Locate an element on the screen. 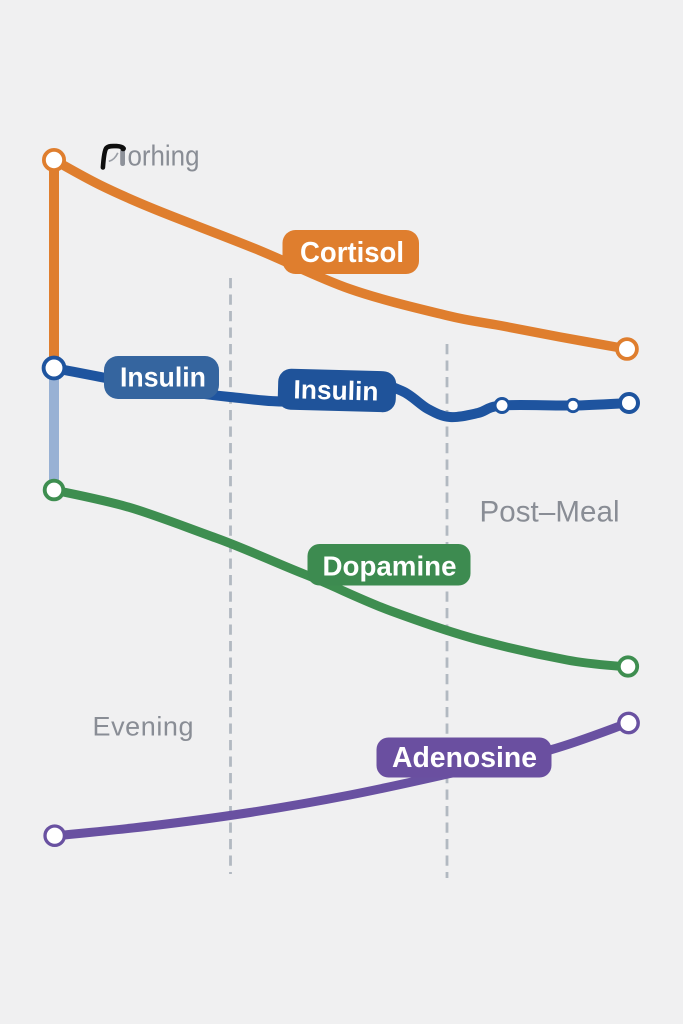  svg-text: Adenosine is located at coordinates (464, 758).